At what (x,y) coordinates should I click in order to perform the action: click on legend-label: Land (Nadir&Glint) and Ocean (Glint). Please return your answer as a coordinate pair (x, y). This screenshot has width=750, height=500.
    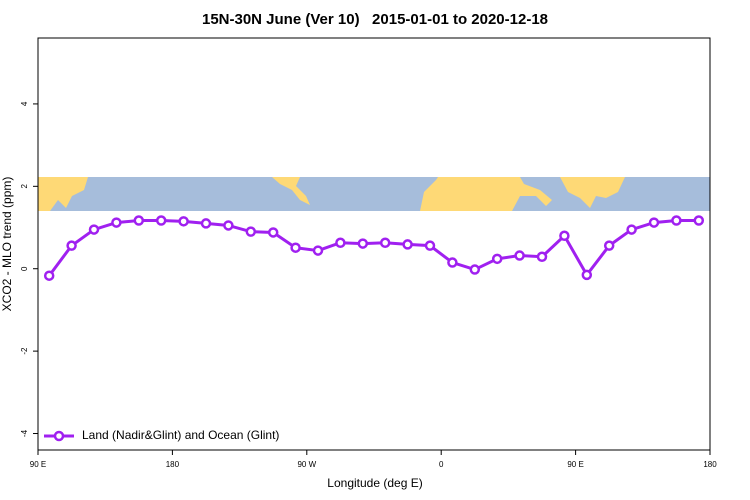
    Looking at the image, I should click on (180, 435).